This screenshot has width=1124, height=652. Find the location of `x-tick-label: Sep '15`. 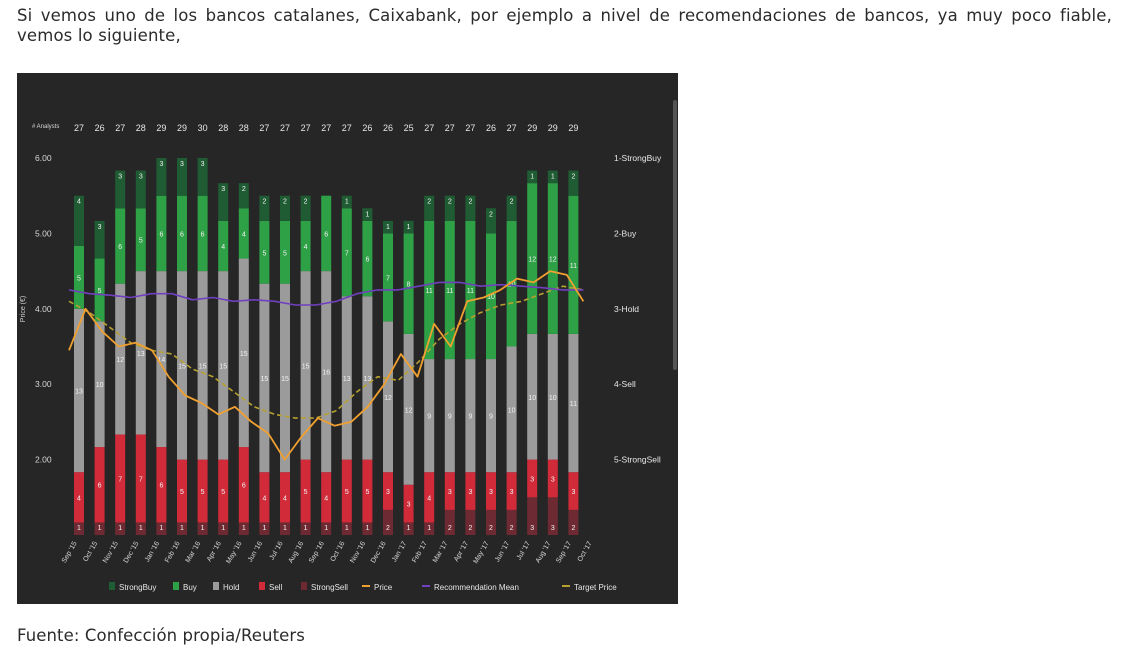

x-tick-label: Sep '15 is located at coordinates (70, 552).